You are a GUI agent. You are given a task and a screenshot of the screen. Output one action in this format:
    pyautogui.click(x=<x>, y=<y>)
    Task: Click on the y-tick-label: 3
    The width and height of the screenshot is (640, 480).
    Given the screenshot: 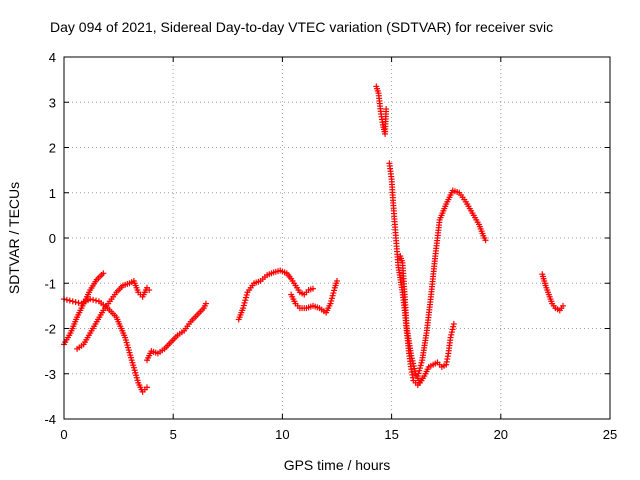 What is the action you would take?
    pyautogui.click(x=52, y=102)
    